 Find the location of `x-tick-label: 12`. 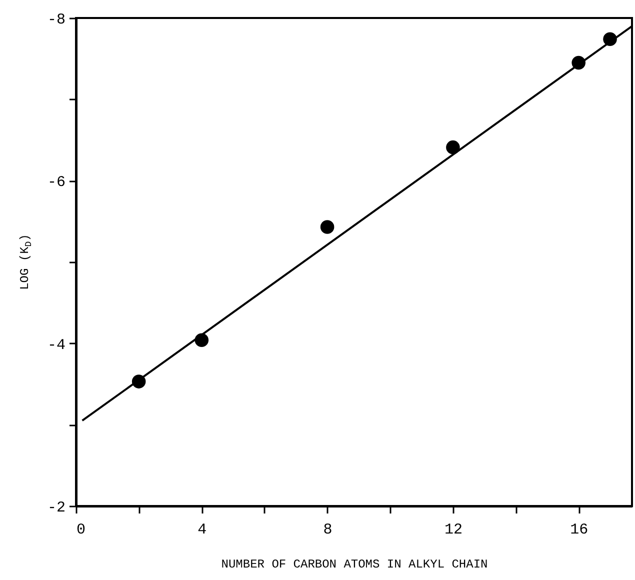

x-tick-label: 12 is located at coordinates (453, 530).